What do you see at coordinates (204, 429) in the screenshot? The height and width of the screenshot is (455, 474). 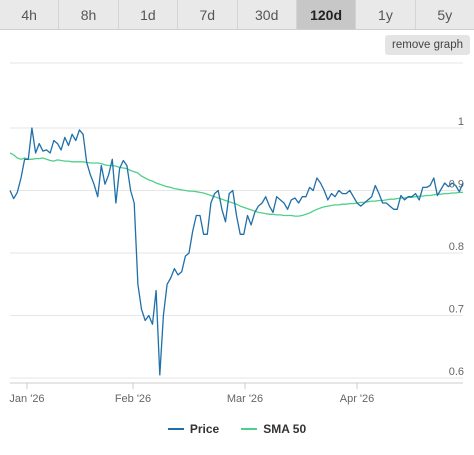 I see `legend-label-price: Price` at bounding box center [204, 429].